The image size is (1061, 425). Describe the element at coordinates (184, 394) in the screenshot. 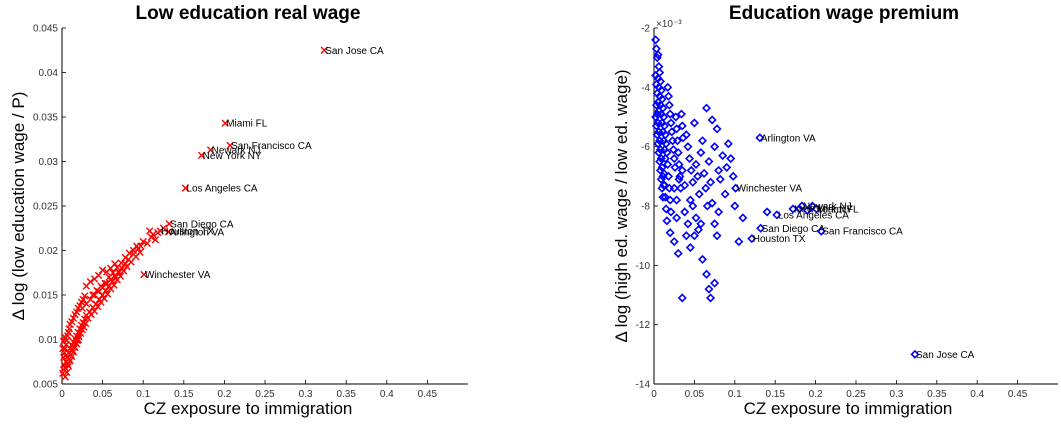

I see `left-x-tick-label: 0.15` at that location.